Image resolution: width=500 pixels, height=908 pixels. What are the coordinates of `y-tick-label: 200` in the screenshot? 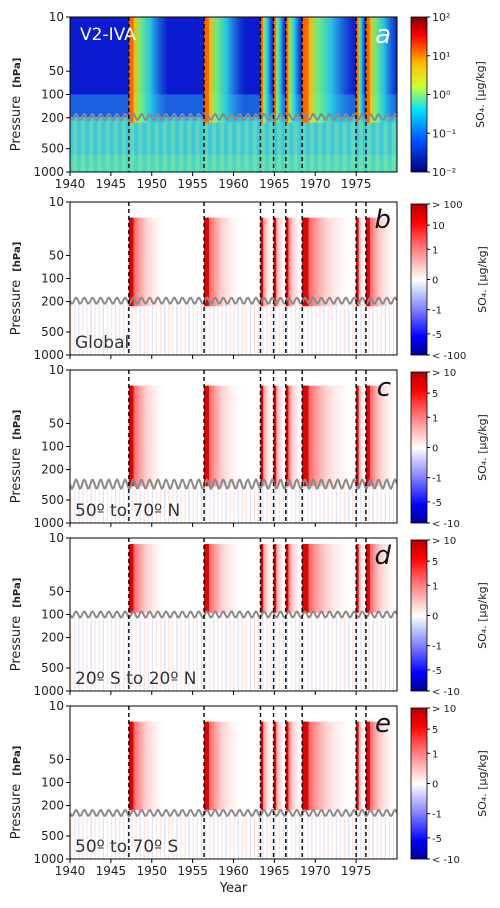 It's located at (52, 638).